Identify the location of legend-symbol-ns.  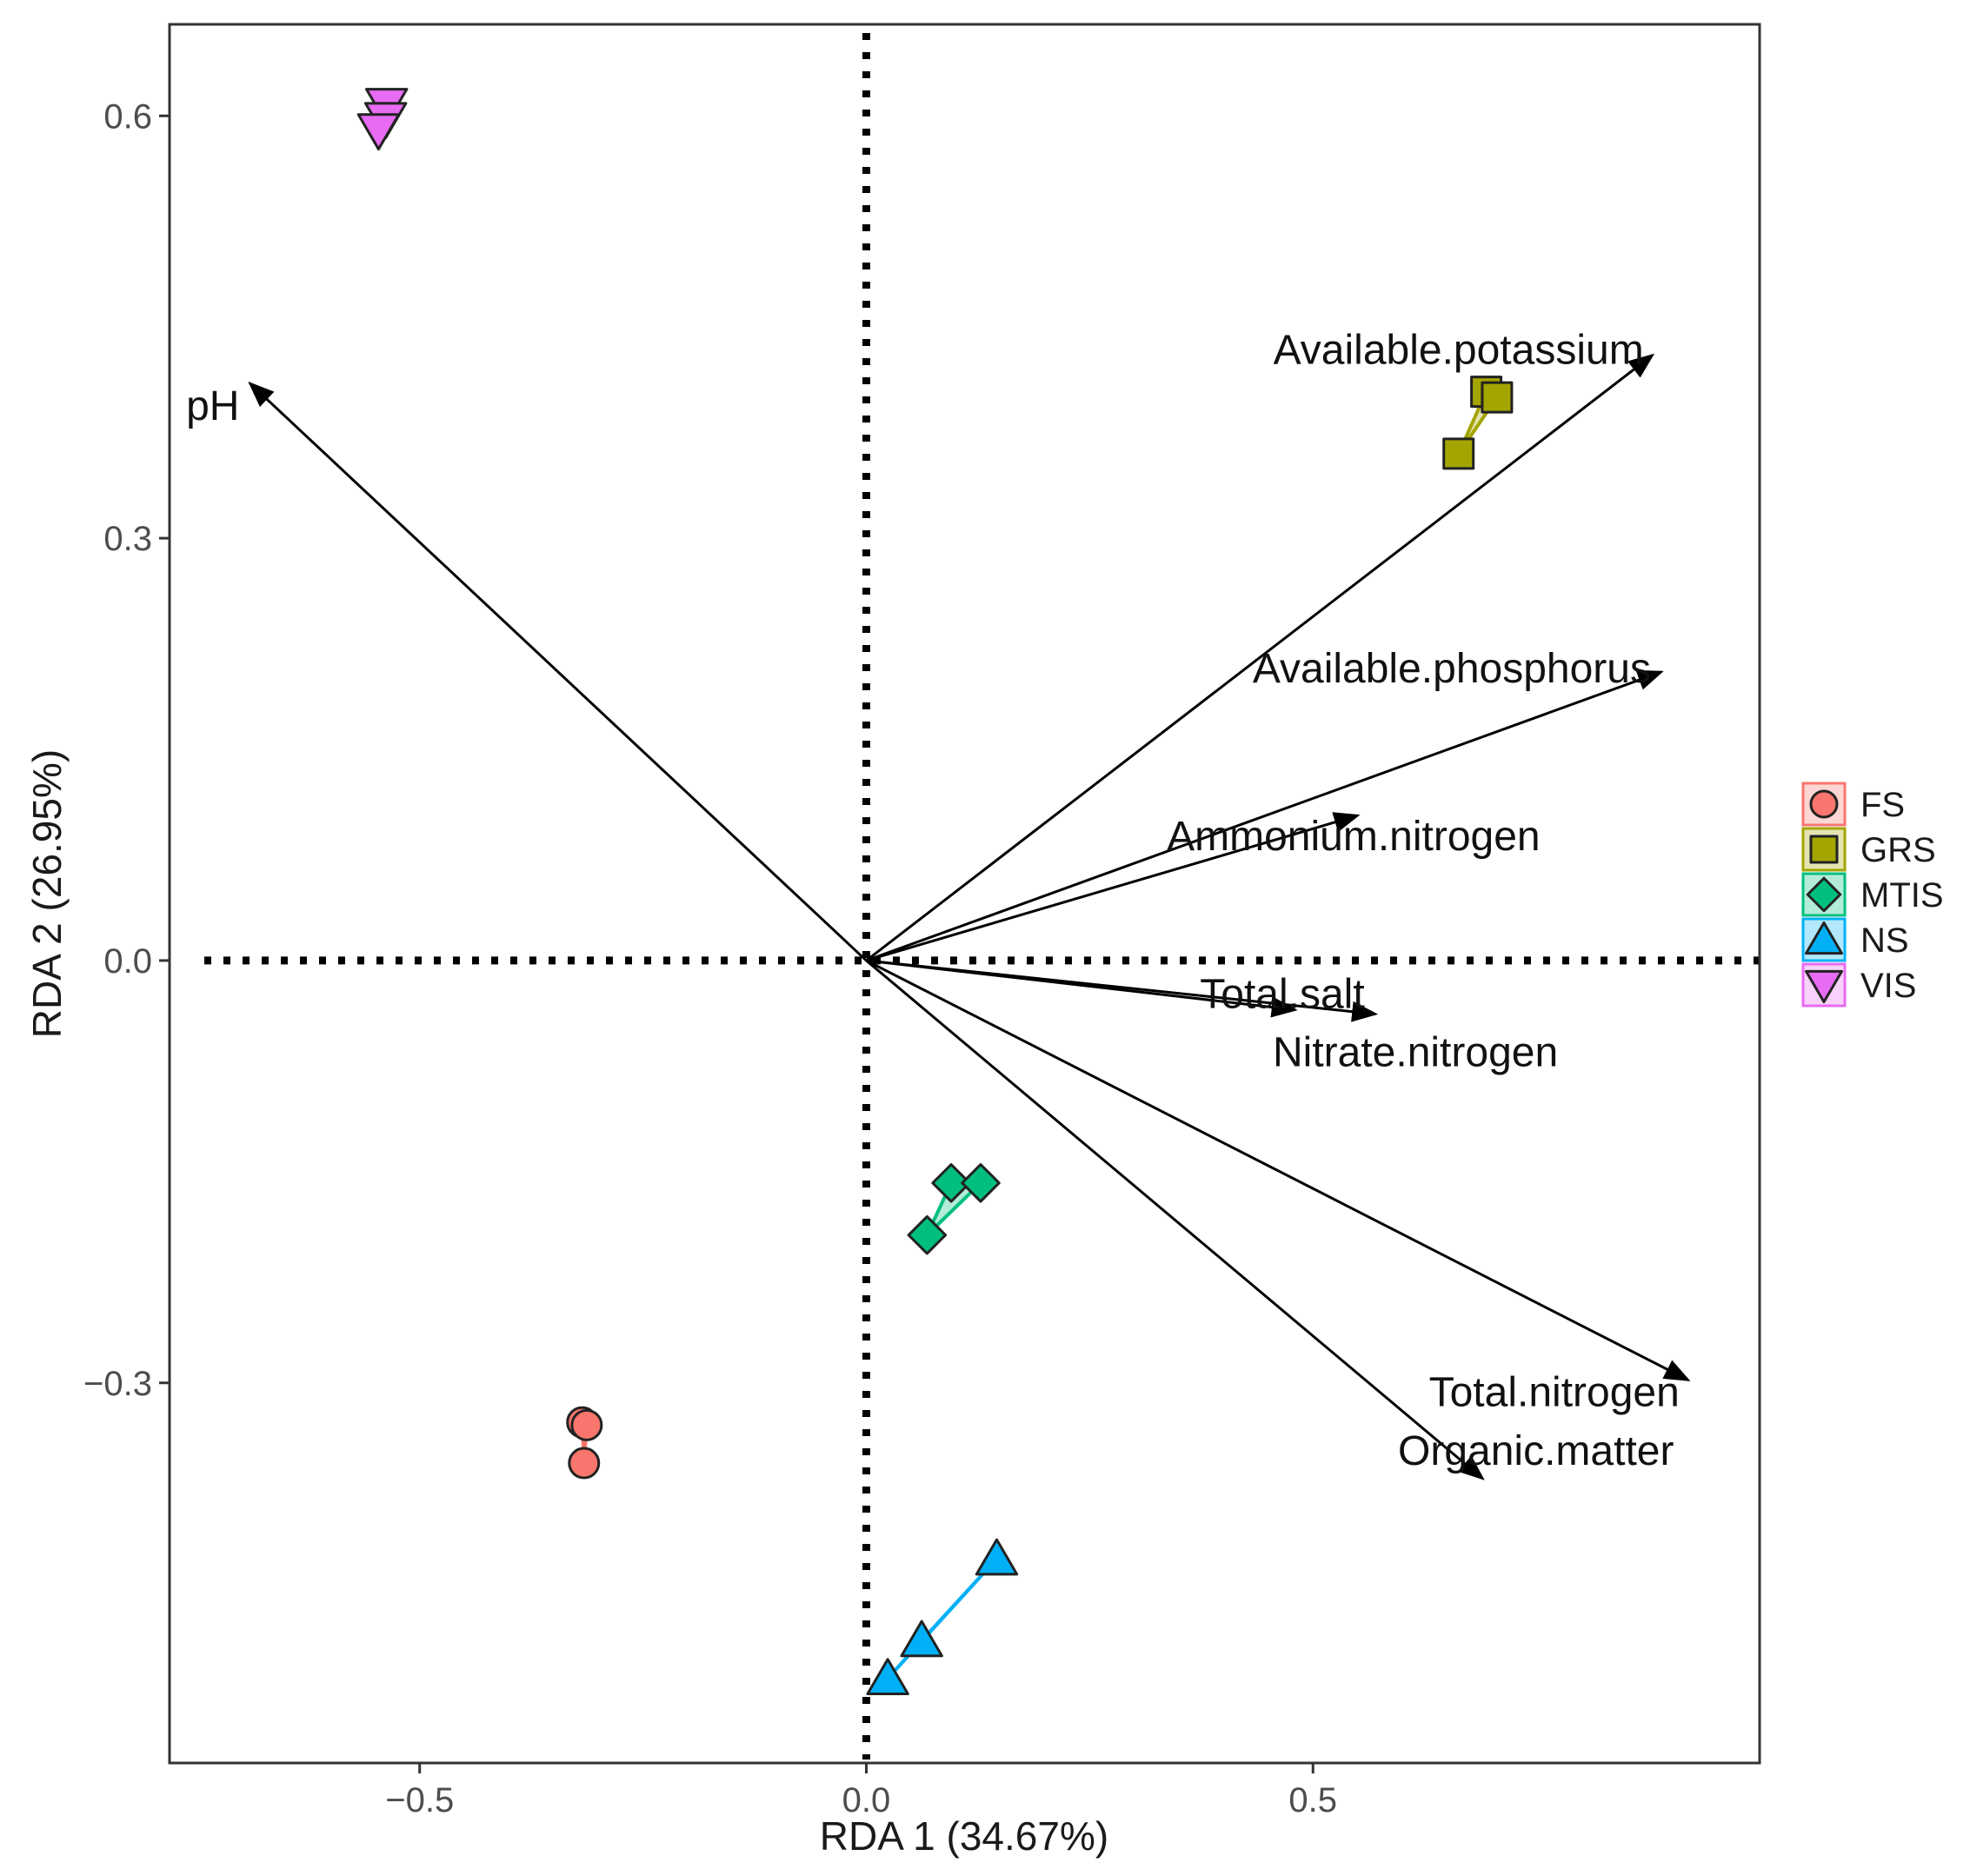
(1824, 938).